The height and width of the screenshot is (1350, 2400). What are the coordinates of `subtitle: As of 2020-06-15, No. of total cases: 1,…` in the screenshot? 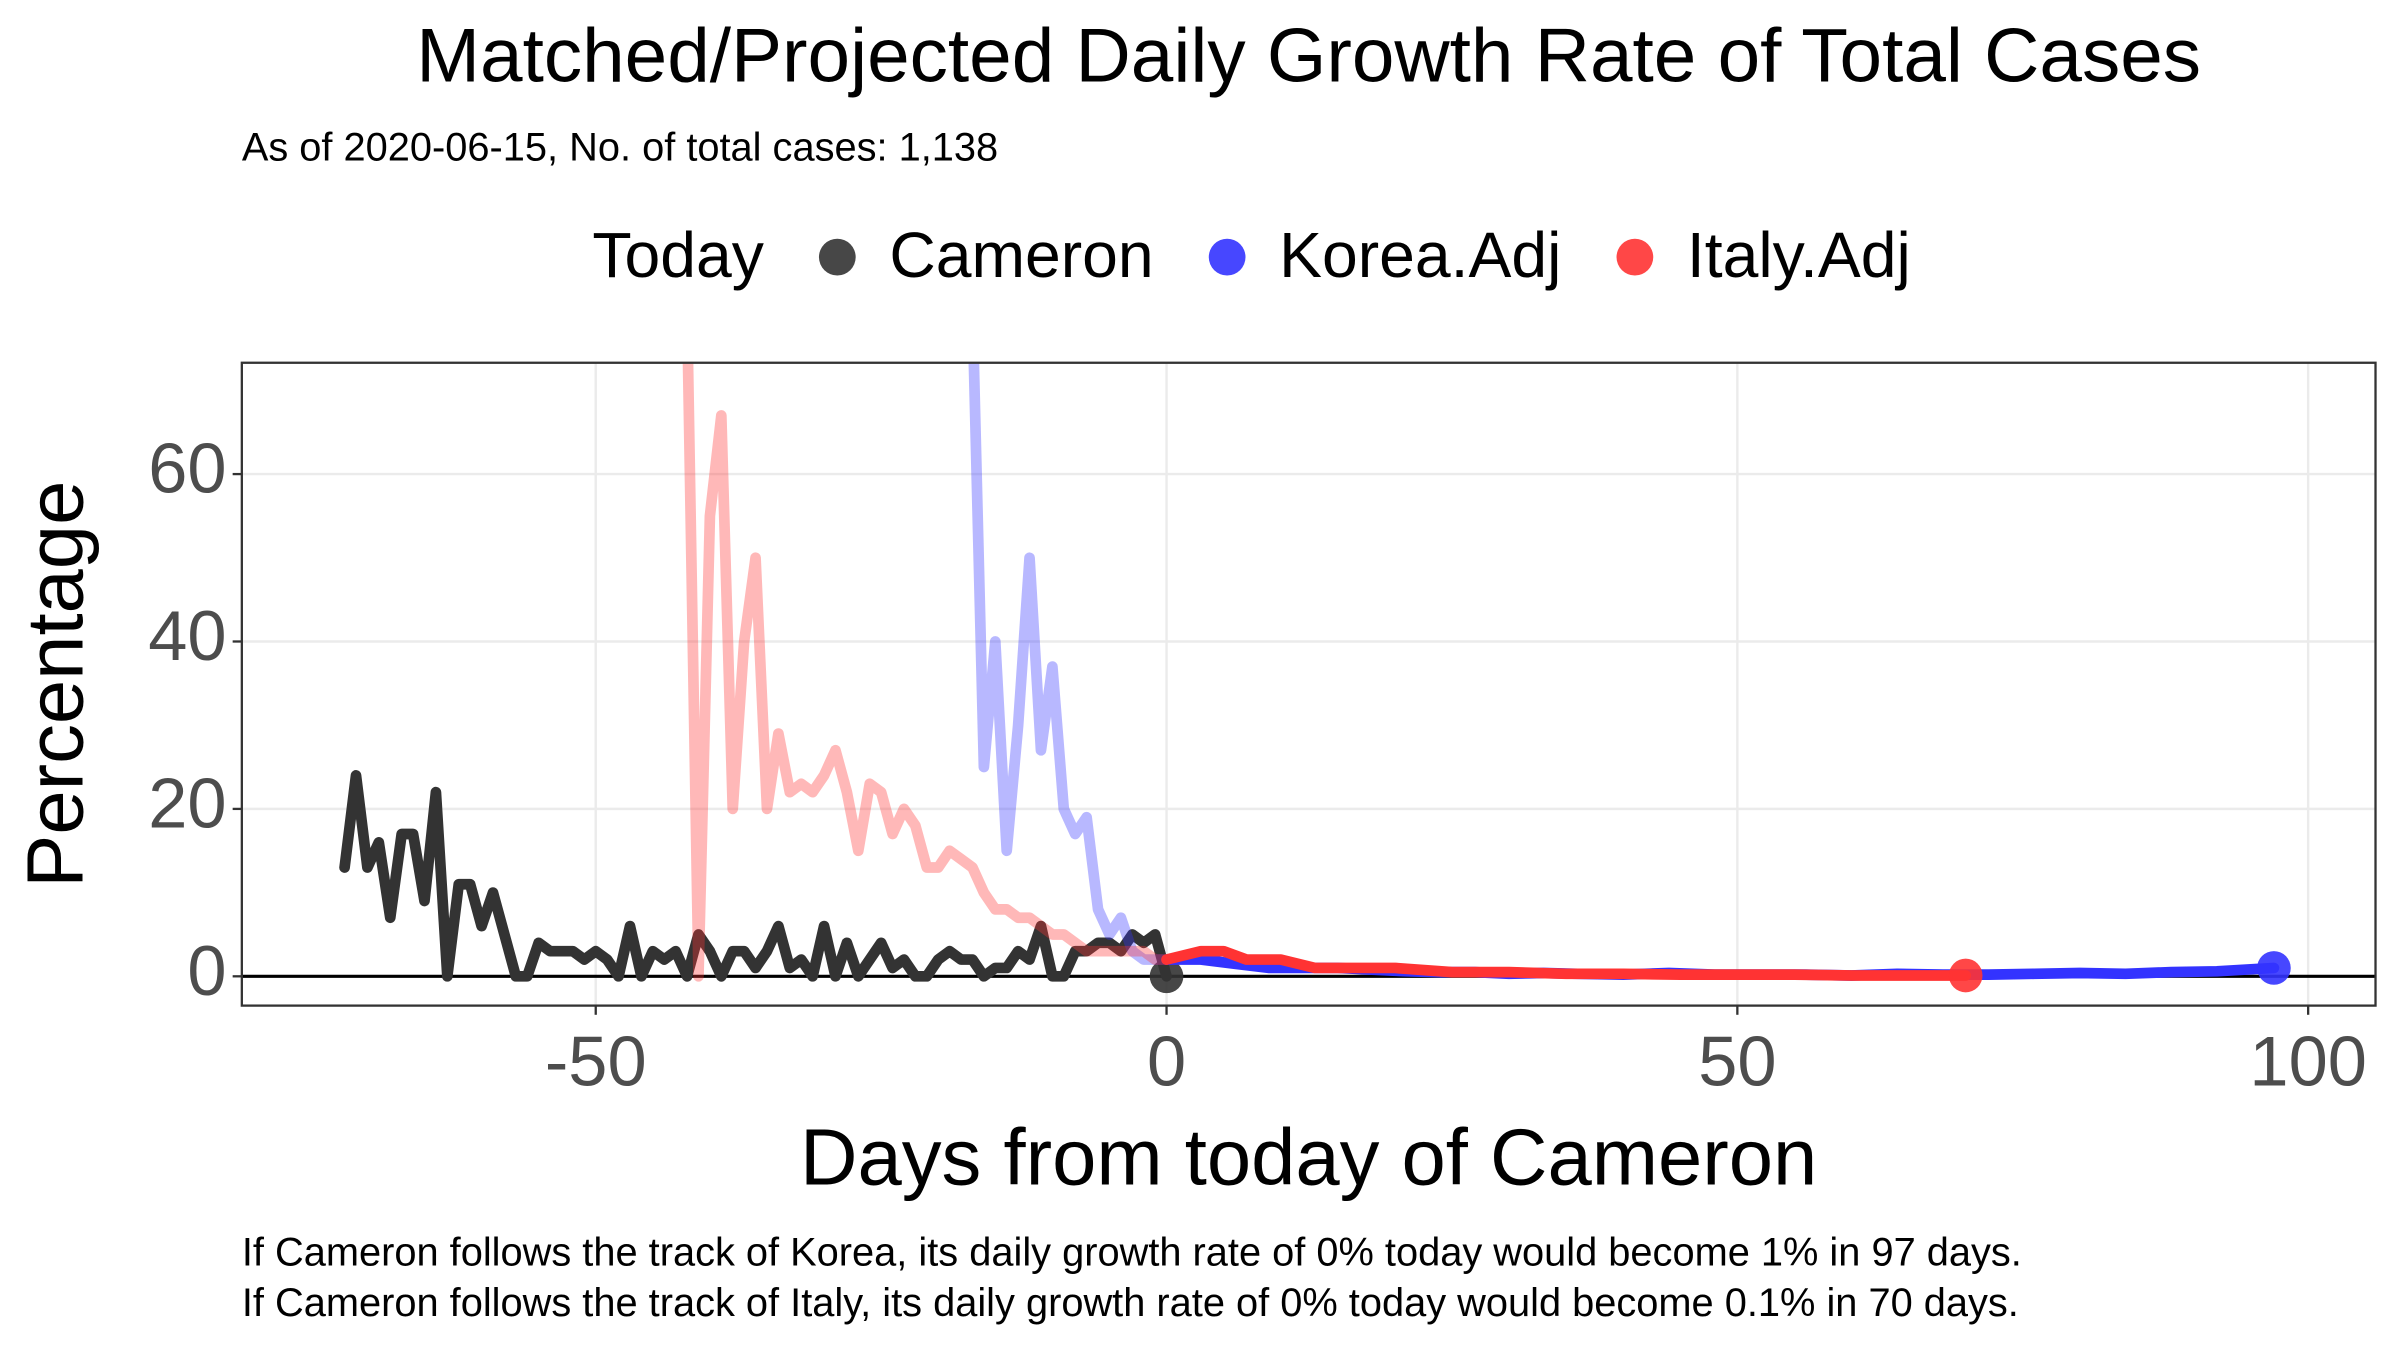 It's located at (620, 148).